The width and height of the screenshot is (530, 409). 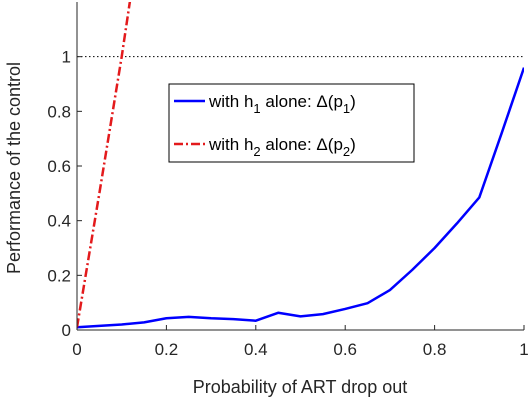 What do you see at coordinates (353, 101) in the screenshot?
I see `legend-h1-suffix: )` at bounding box center [353, 101].